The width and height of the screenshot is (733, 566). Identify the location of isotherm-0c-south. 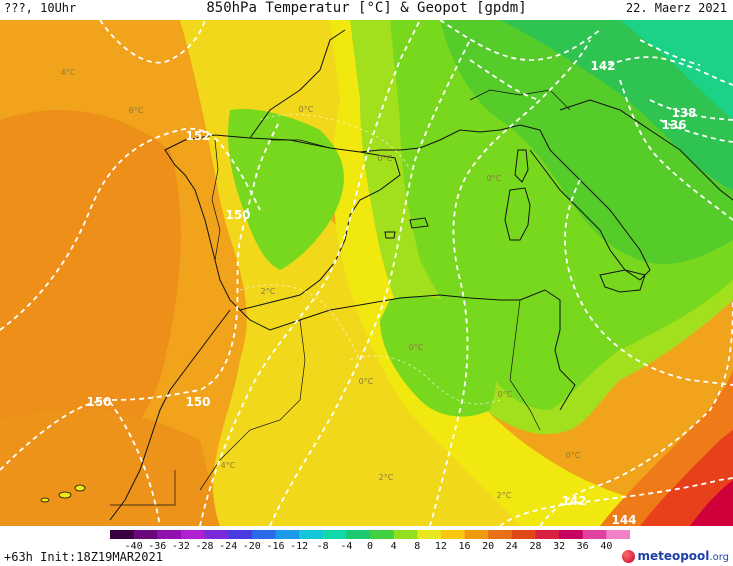
(425, 380).